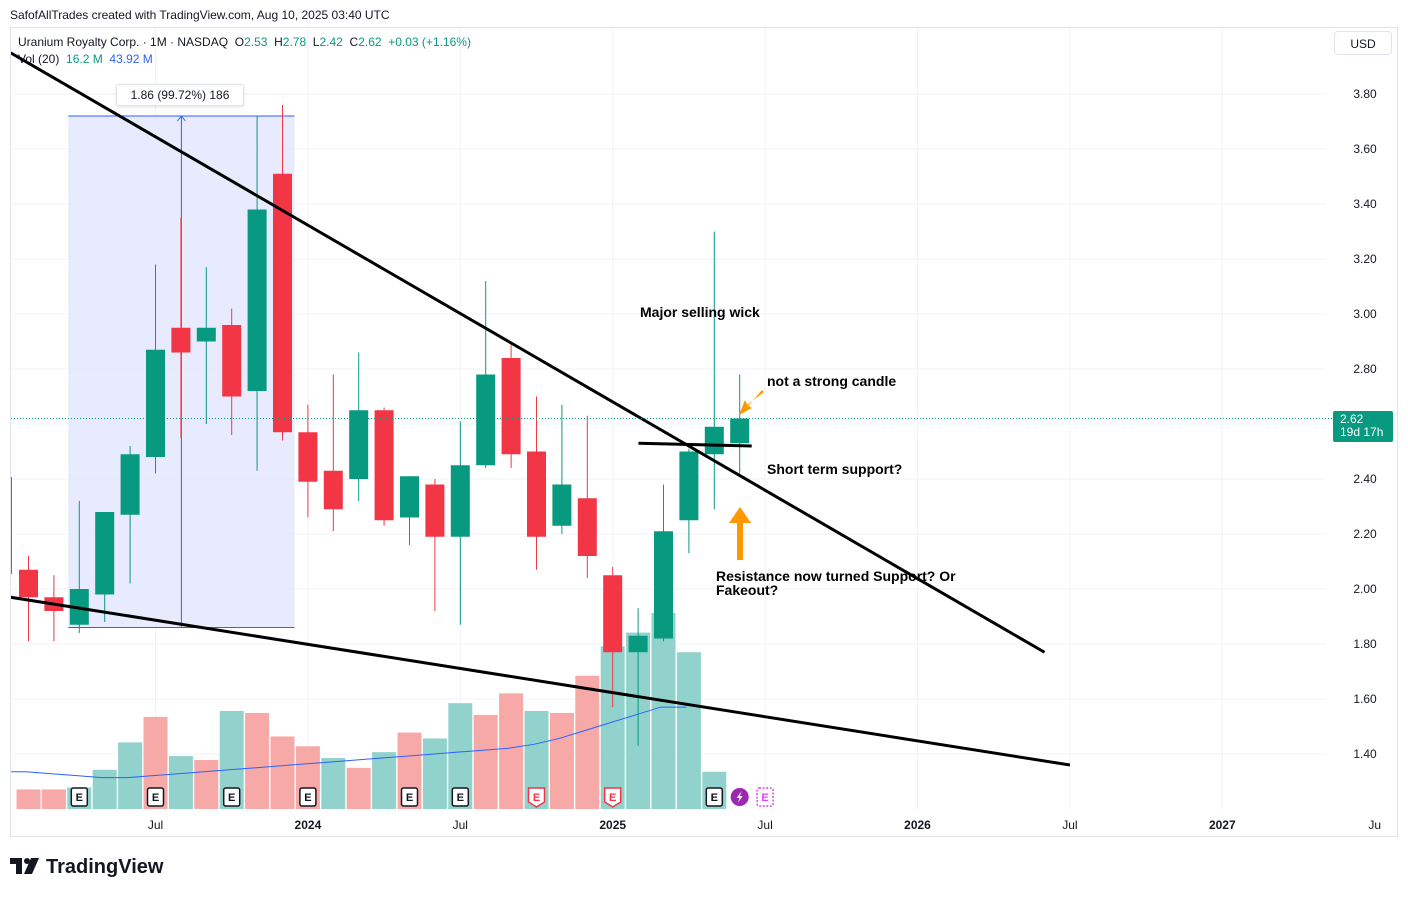  Describe the element at coordinates (1365, 699) in the screenshot. I see `y-tick-label: 1.60` at that location.